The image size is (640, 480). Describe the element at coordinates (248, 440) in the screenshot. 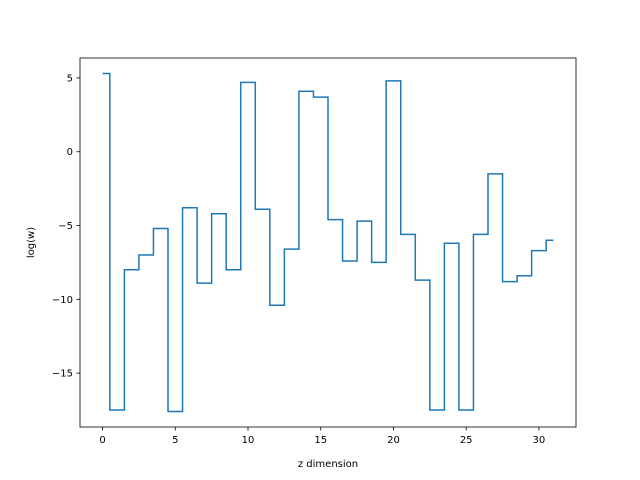

I see `x-tick-label: 10` at that location.